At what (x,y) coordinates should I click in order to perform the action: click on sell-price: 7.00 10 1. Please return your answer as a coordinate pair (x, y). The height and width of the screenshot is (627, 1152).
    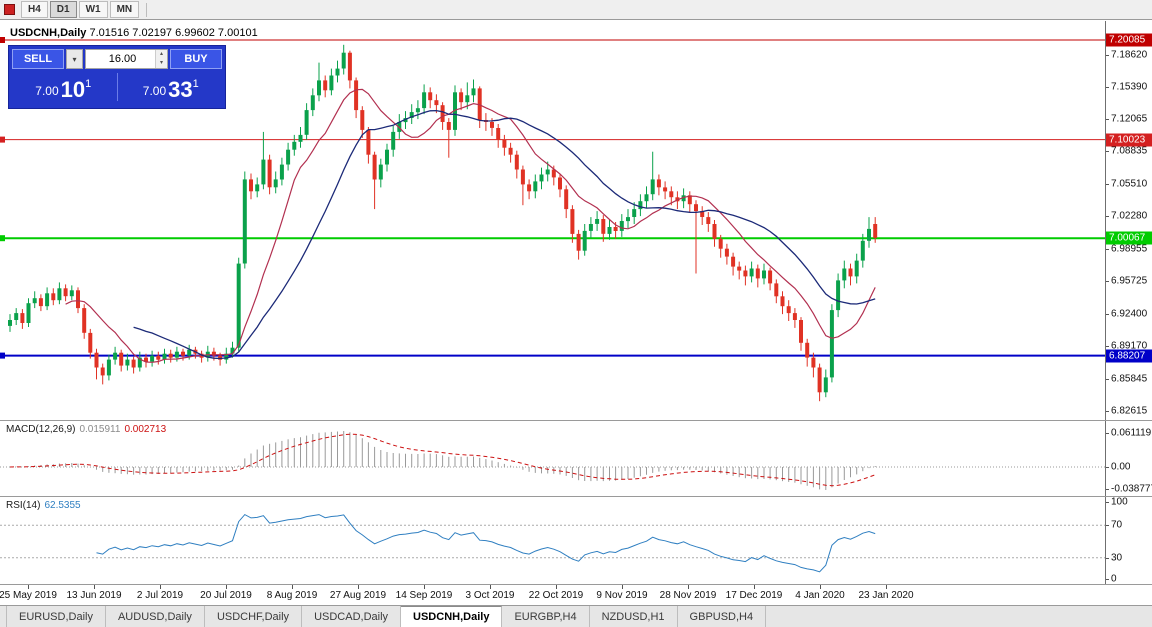
    Looking at the image, I should click on (63, 87).